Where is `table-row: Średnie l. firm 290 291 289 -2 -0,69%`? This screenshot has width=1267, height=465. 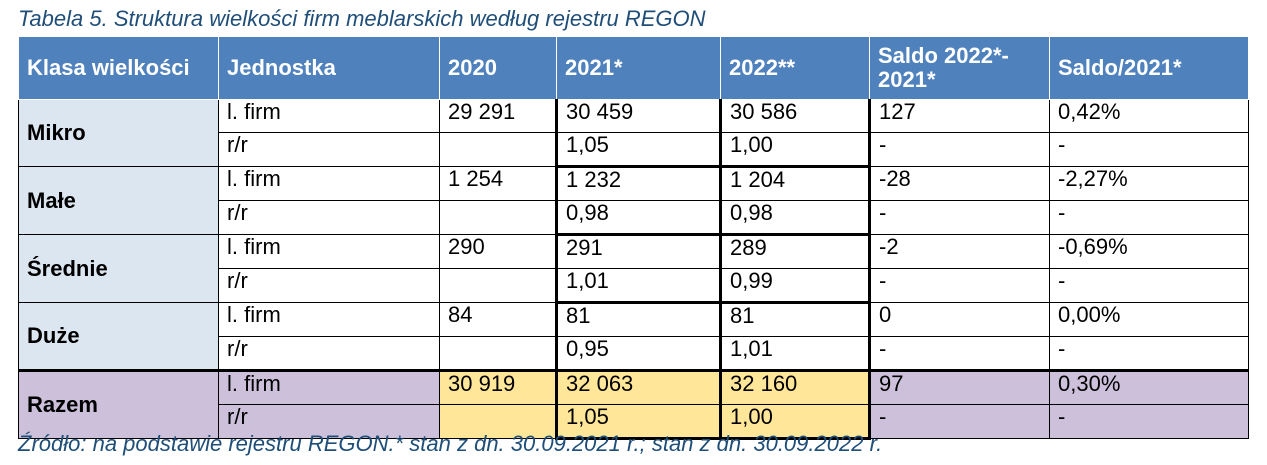 table-row: Średnie l. firm 290 291 289 -2 -0,69% is located at coordinates (633, 268).